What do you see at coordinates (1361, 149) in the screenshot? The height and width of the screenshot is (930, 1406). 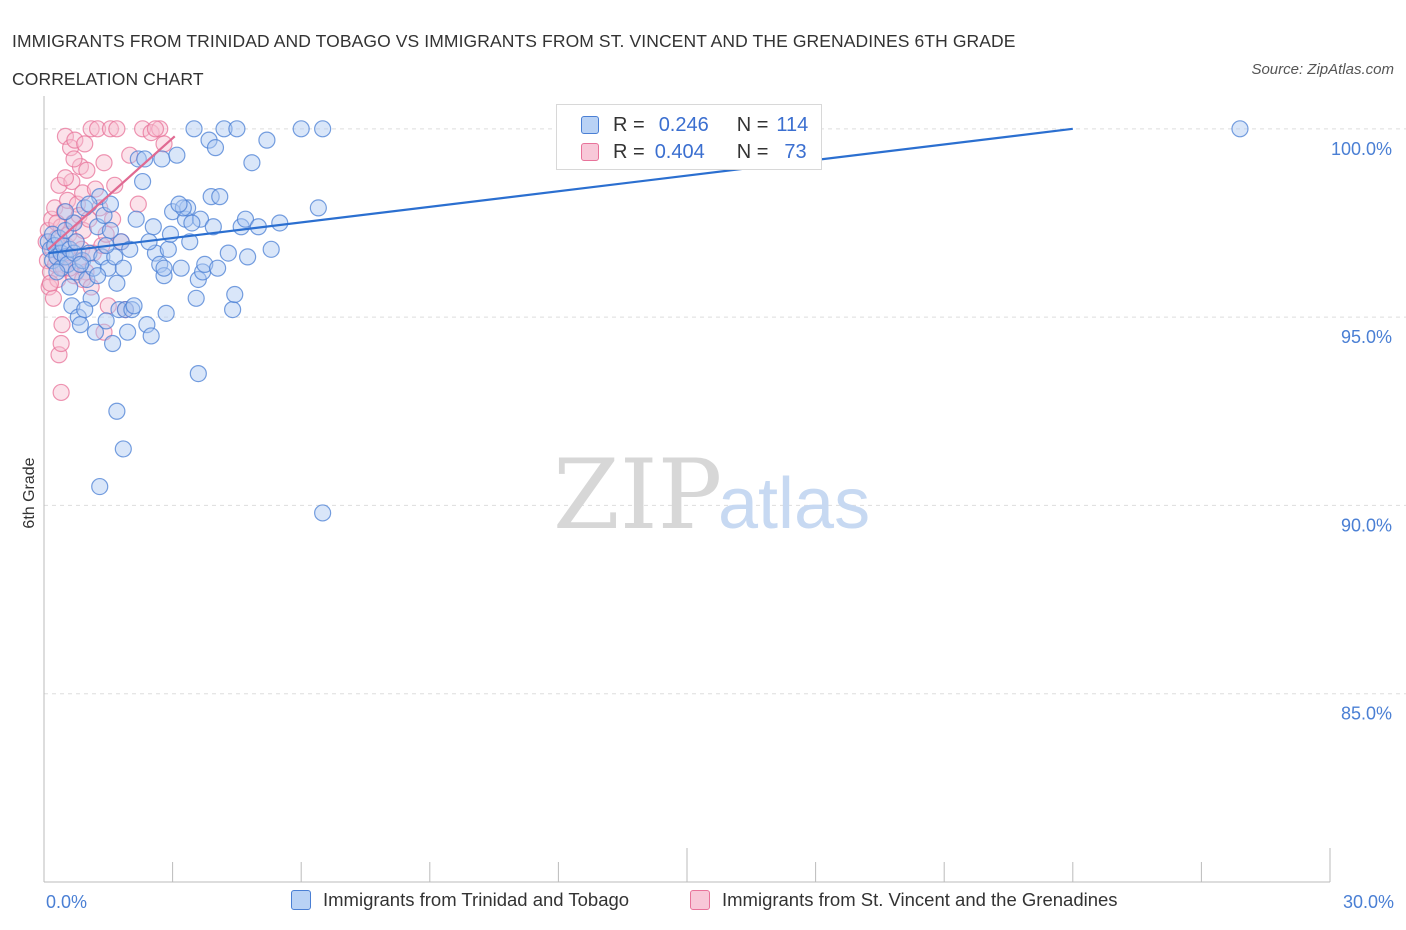 I see `y-tick-label: 100.0%` at bounding box center [1361, 149].